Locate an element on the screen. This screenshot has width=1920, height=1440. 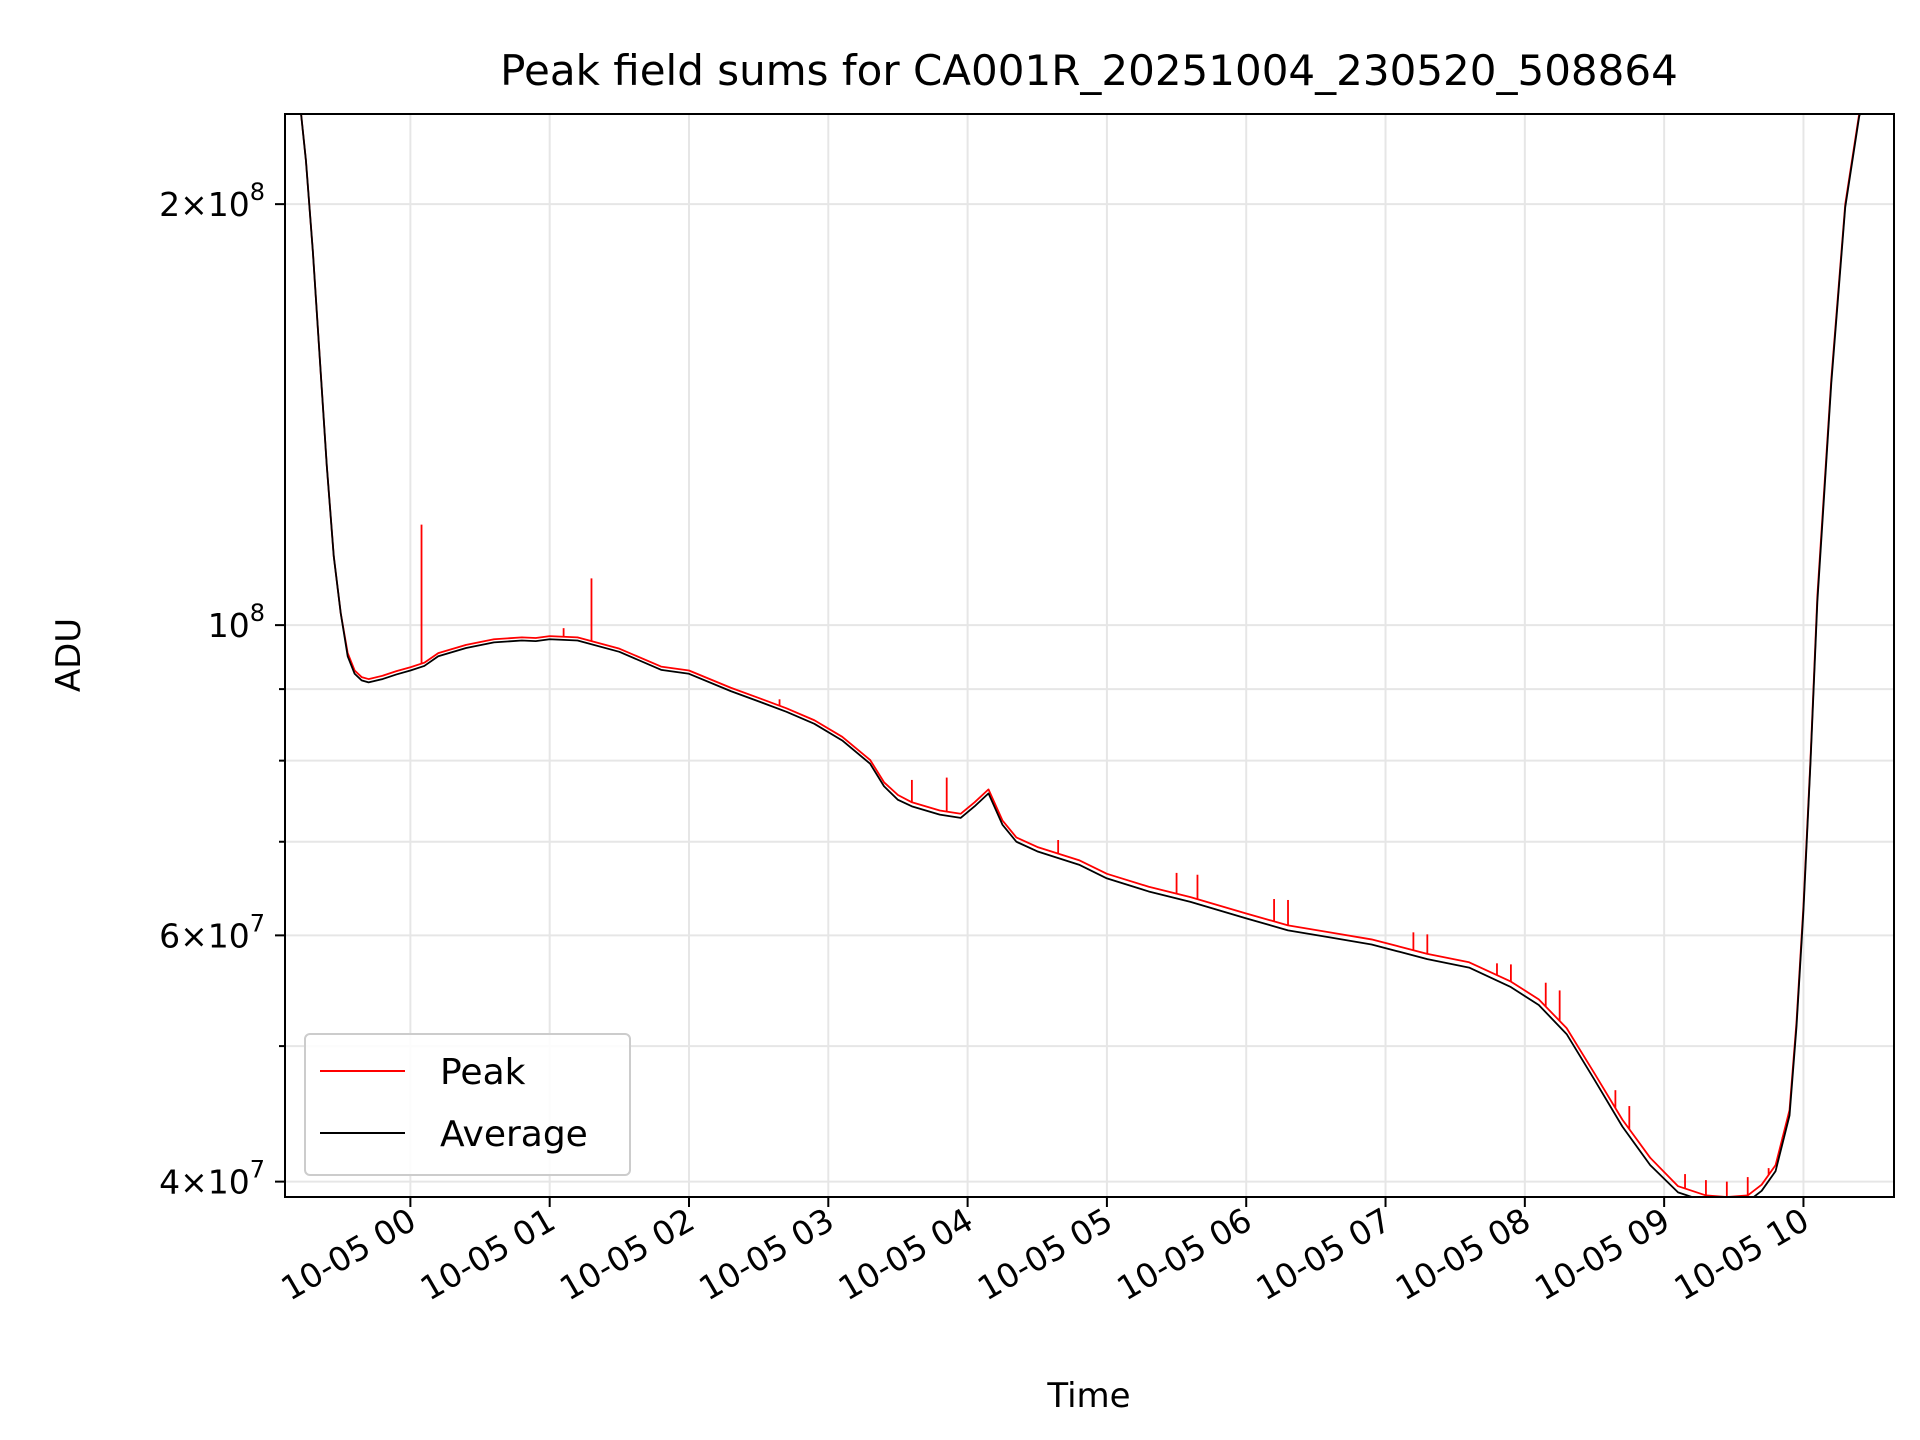
legend-label-peak: Peak is located at coordinates (483, 1072).